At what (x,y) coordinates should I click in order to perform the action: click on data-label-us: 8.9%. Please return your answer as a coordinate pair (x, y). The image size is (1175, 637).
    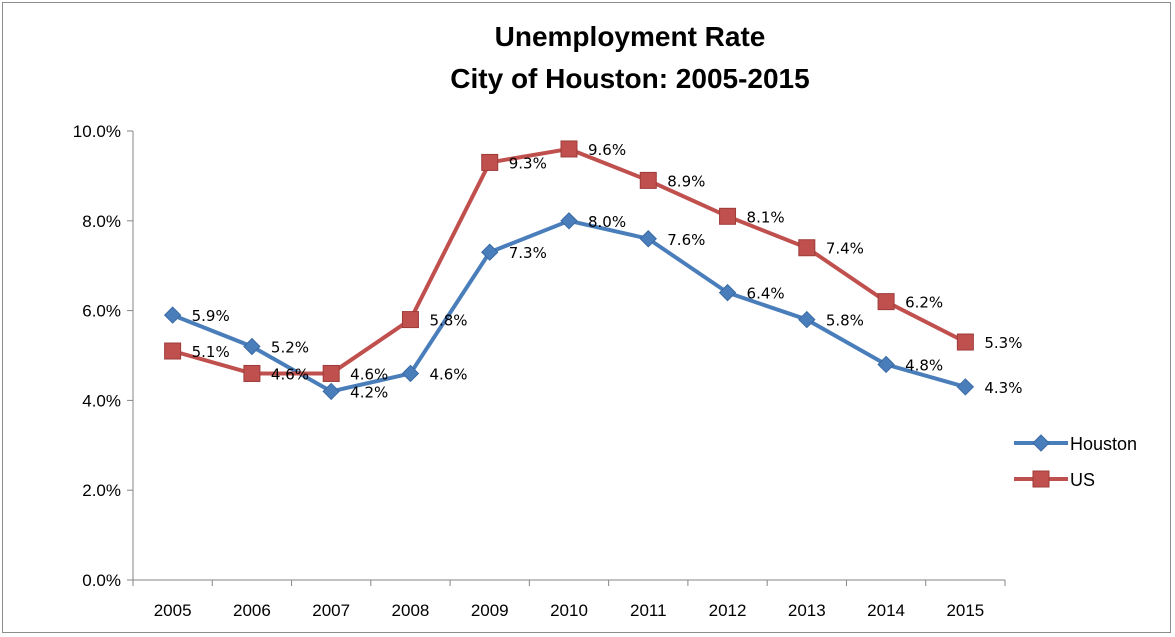
    Looking at the image, I should click on (686, 181).